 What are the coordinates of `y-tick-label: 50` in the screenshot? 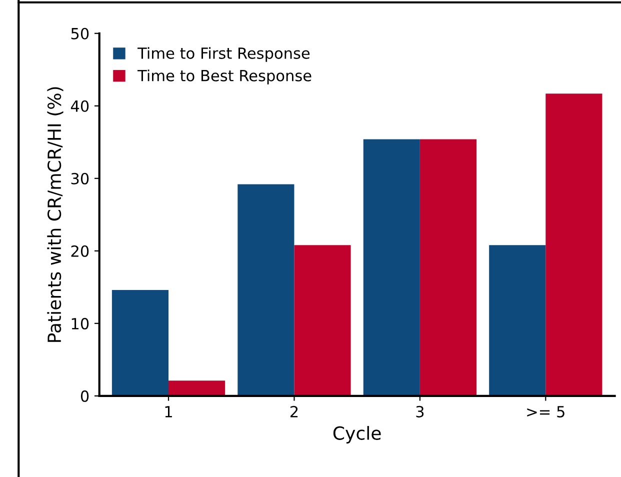 It's located at (80, 34).